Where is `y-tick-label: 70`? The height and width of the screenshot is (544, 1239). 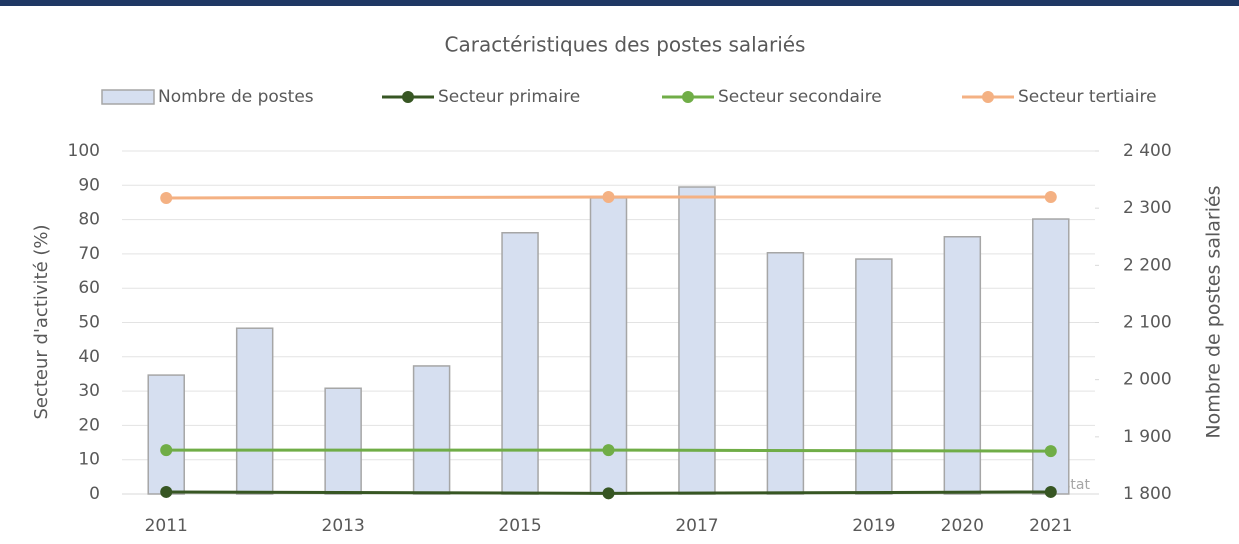
y-tick-label: 70 is located at coordinates (89, 254).